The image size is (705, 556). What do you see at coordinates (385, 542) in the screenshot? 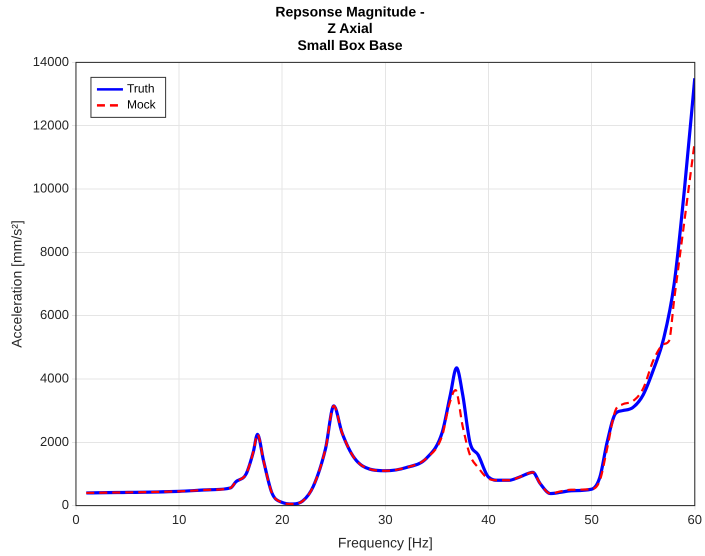
I see `x-axis-title: Frequency [Hz]` at bounding box center [385, 542].